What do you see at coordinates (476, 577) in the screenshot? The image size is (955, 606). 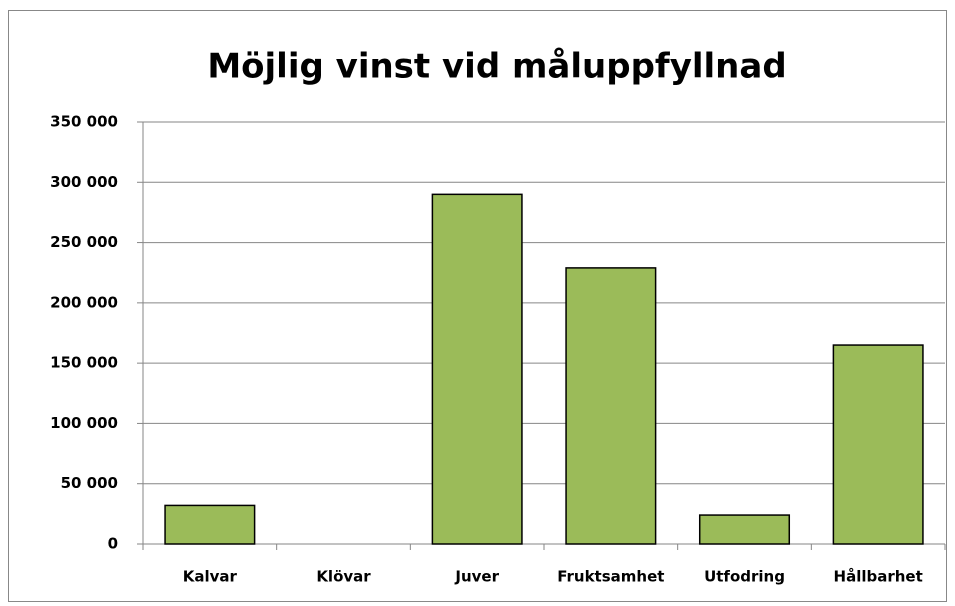 I see `x-tick-label: Juver` at bounding box center [476, 577].